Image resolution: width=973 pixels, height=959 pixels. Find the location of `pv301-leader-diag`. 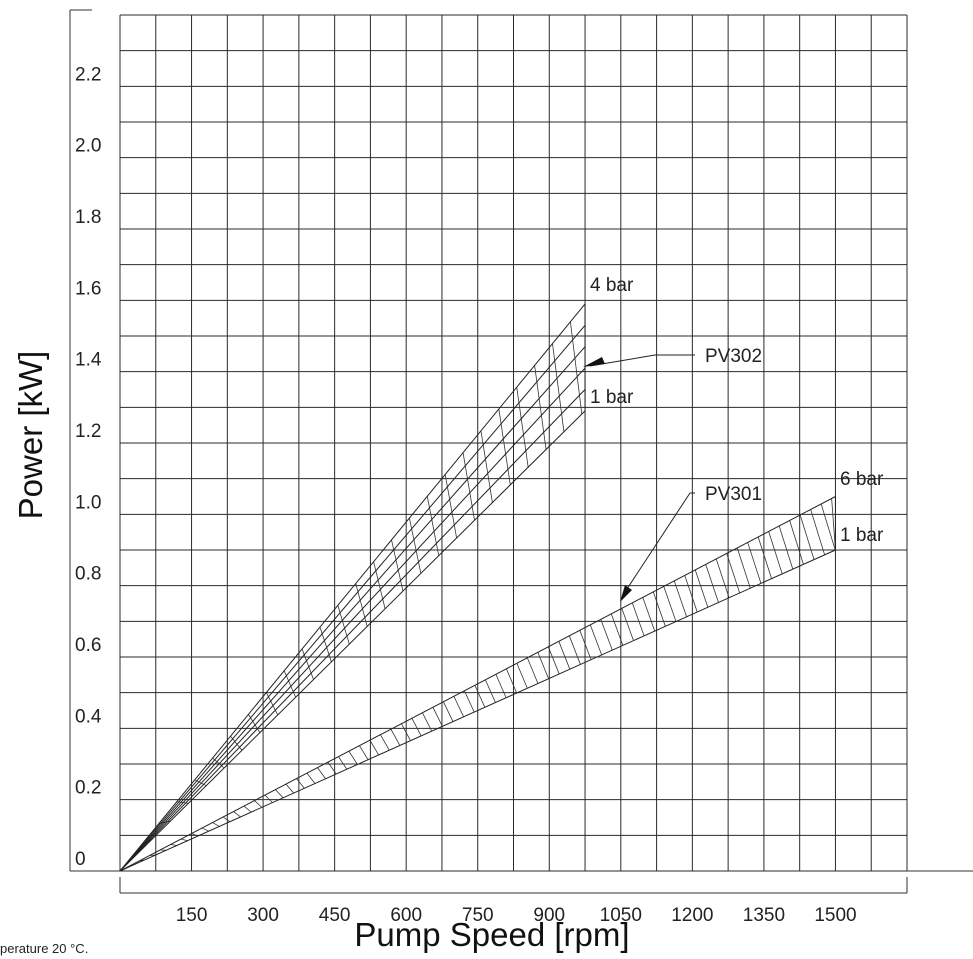

pv301-leader-diag is located at coordinates (656, 544).